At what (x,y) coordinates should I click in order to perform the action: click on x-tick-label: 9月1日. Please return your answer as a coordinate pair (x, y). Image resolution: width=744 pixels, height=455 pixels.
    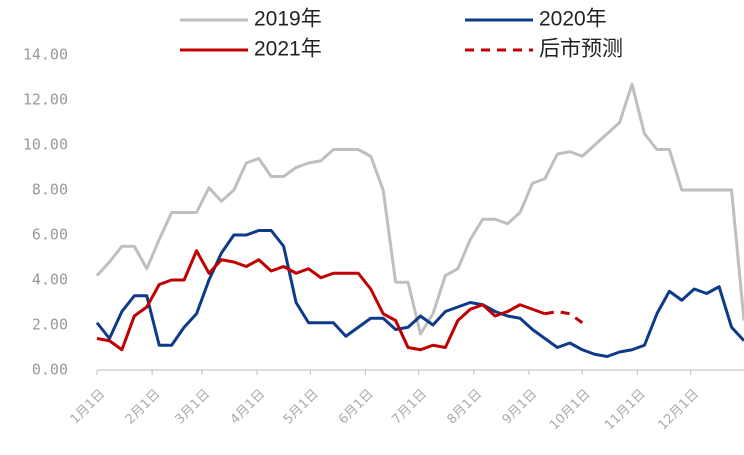
    Looking at the image, I should click on (520, 407).